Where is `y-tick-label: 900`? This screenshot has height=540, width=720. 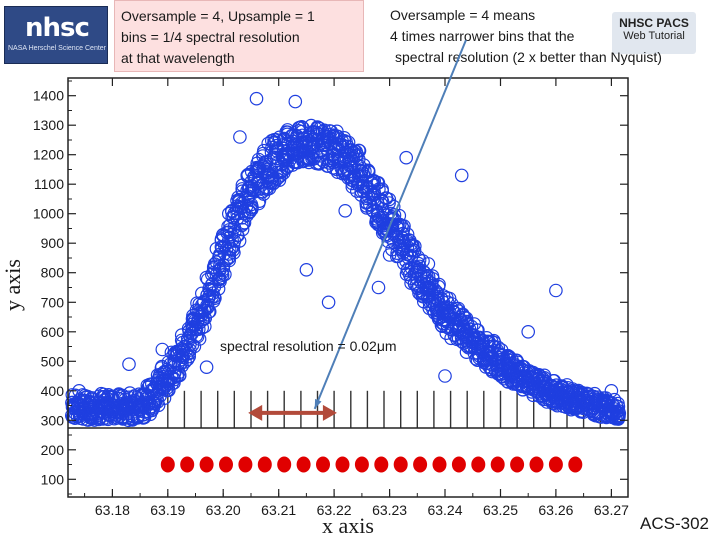 y-tick-label: 900 is located at coordinates (53, 243).